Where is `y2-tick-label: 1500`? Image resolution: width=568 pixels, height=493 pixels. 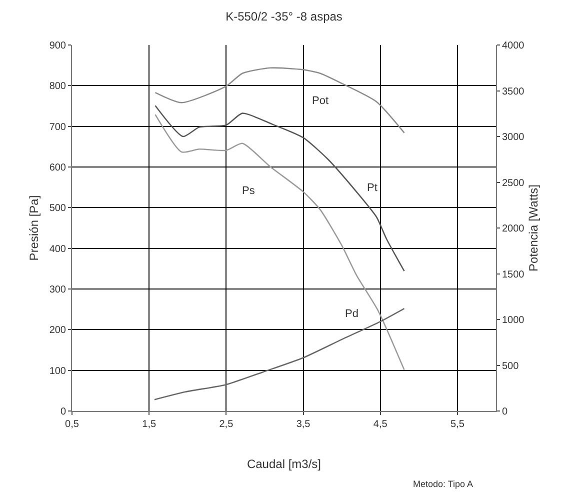
y2-tick-label: 1500 is located at coordinates (513, 274).